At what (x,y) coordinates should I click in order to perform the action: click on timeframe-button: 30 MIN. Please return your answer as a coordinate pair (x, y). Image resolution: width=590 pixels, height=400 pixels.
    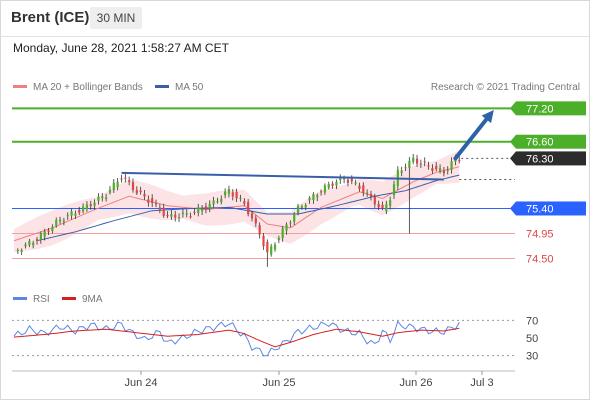
    Looking at the image, I should click on (116, 18).